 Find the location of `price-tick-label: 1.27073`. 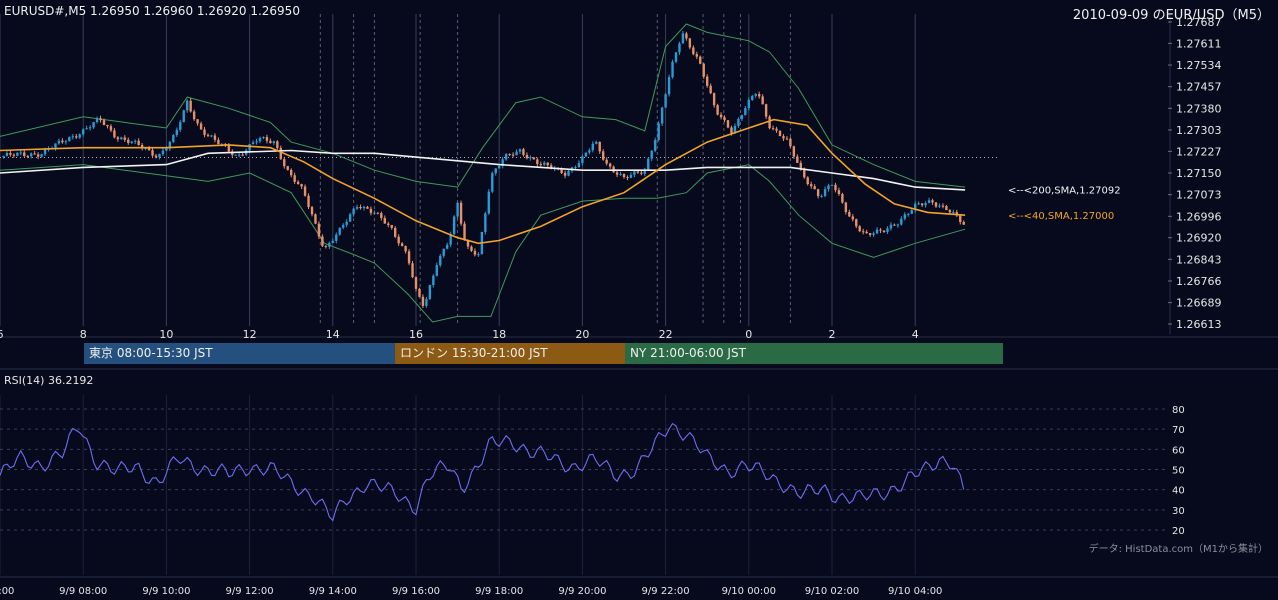

price-tick-label: 1.27073 is located at coordinates (1199, 195).